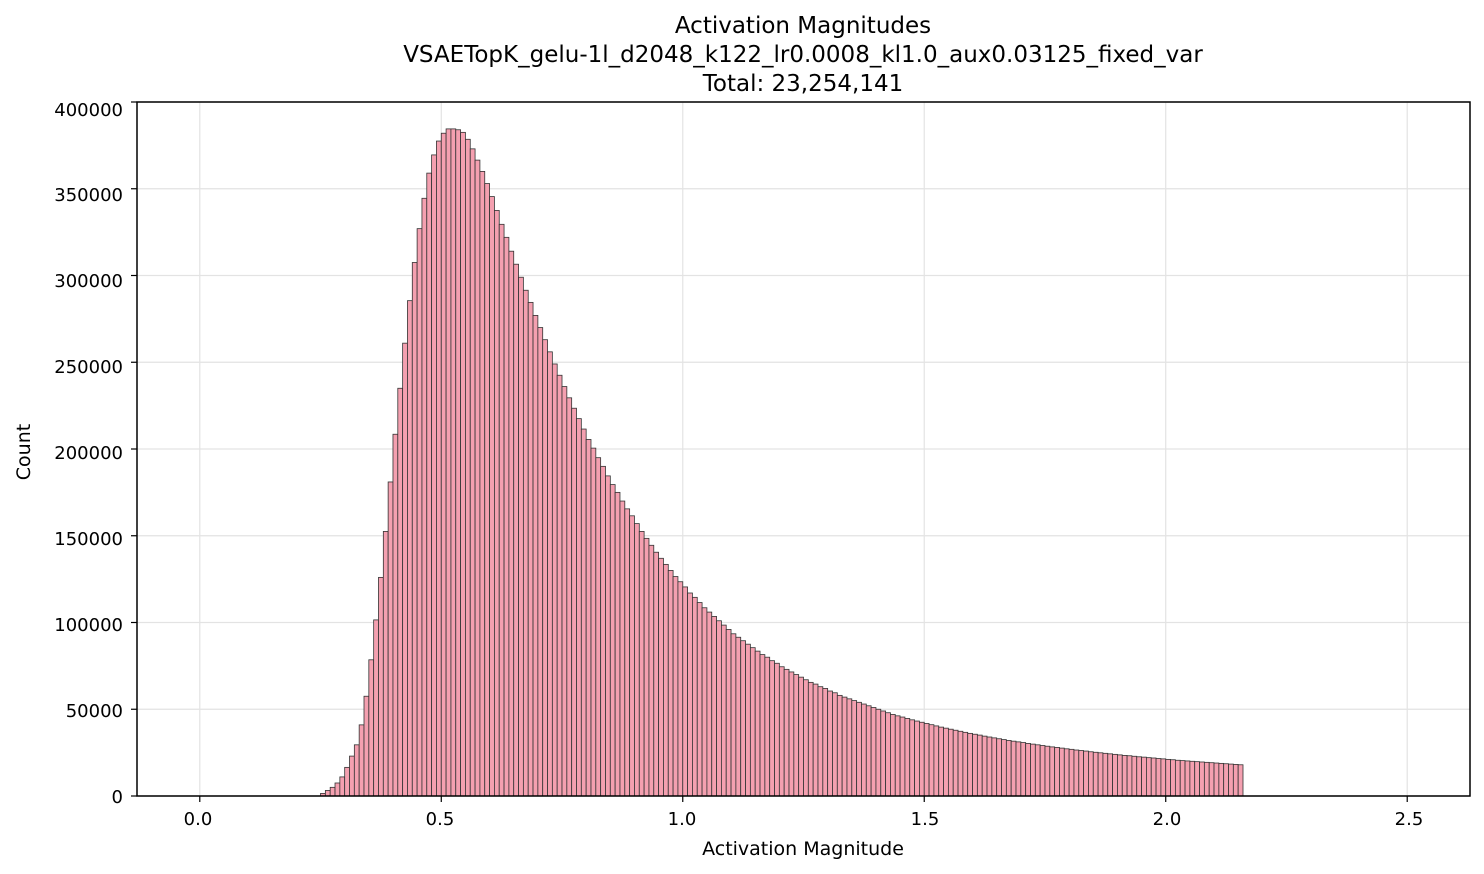 This screenshot has height=874, width=1484. I want to click on x-tick-label: 1.5, so click(925, 819).